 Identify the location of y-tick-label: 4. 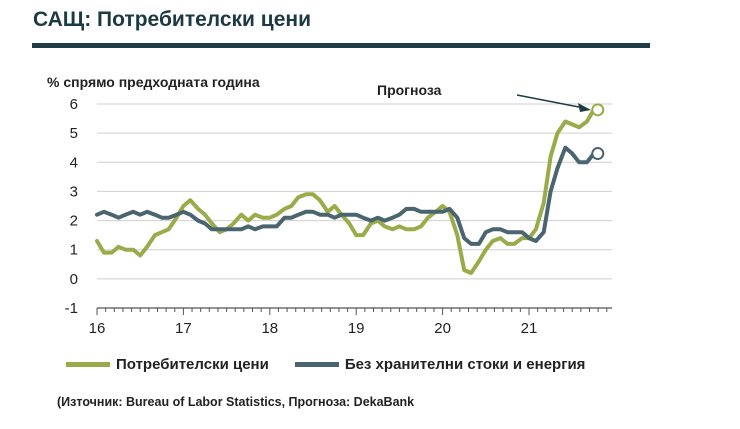
(74, 162).